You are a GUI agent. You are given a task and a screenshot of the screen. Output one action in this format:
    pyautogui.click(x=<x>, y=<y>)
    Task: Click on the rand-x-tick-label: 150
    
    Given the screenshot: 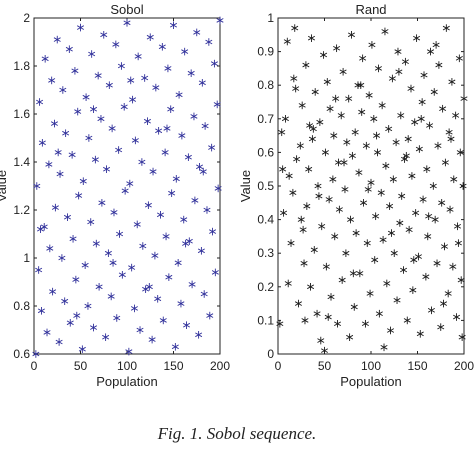 What is the action you would take?
    pyautogui.click(x=417, y=366)
    